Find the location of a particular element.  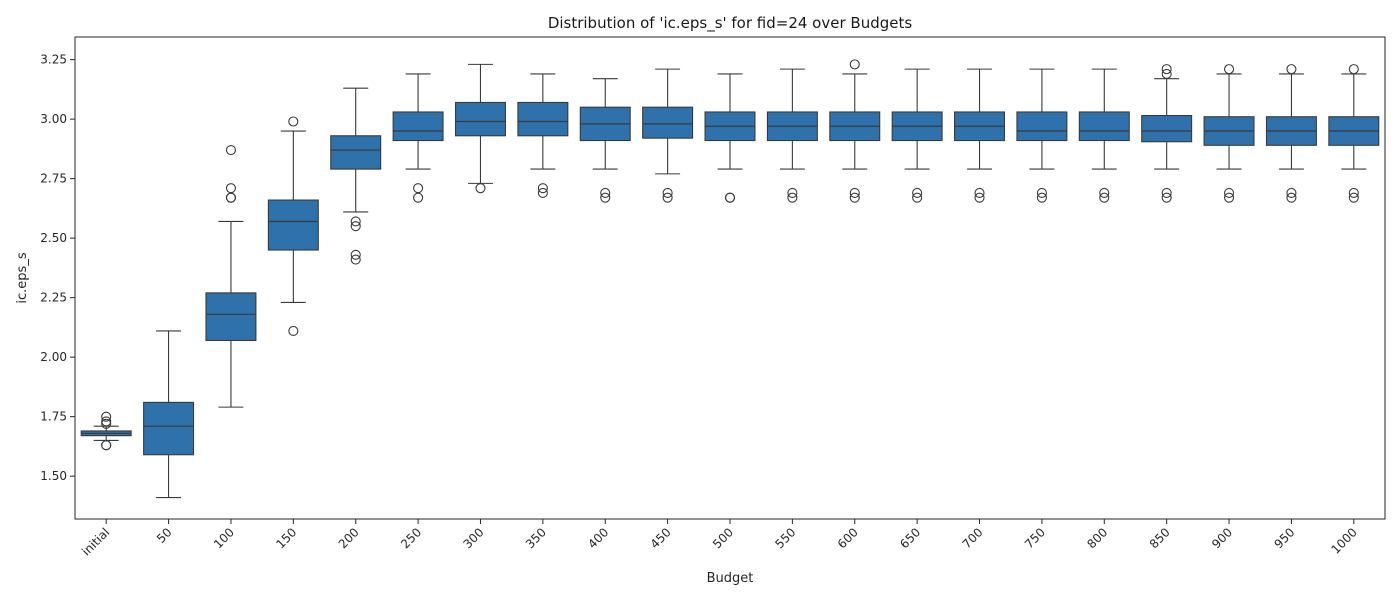

y-tick-label: 3.00 is located at coordinates (53, 119).